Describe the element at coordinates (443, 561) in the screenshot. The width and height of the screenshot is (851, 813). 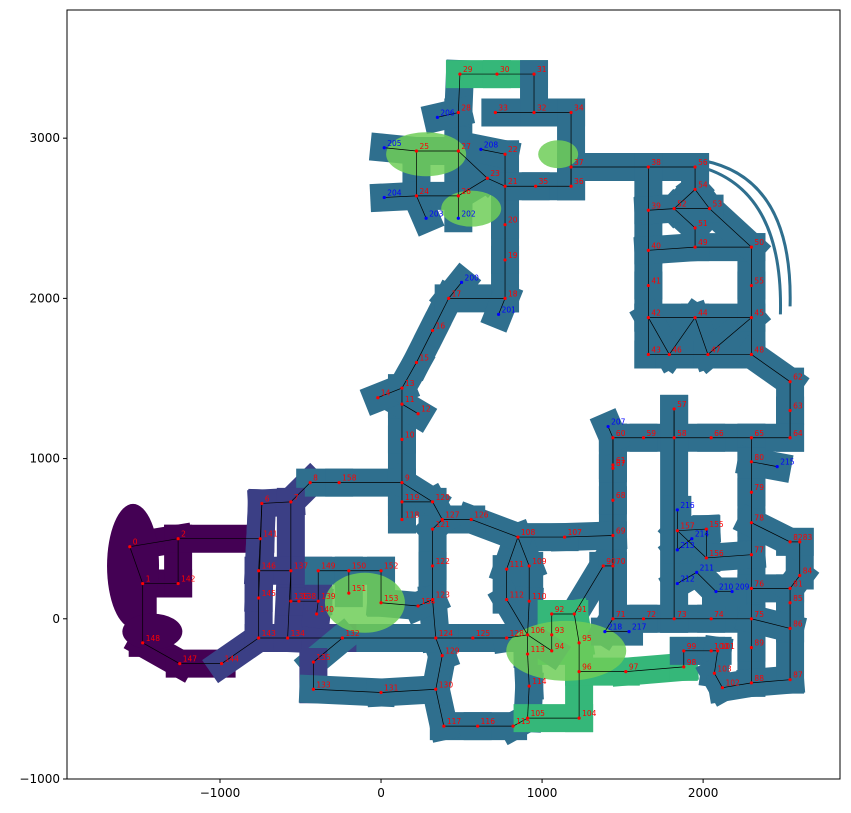
I see `red-node-label-122: 122` at that location.